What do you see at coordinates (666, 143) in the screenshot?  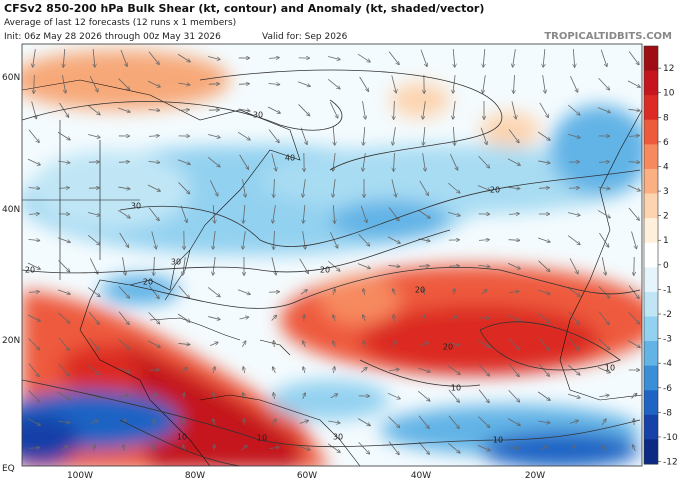 I see `colorbar-label: 6` at bounding box center [666, 143].